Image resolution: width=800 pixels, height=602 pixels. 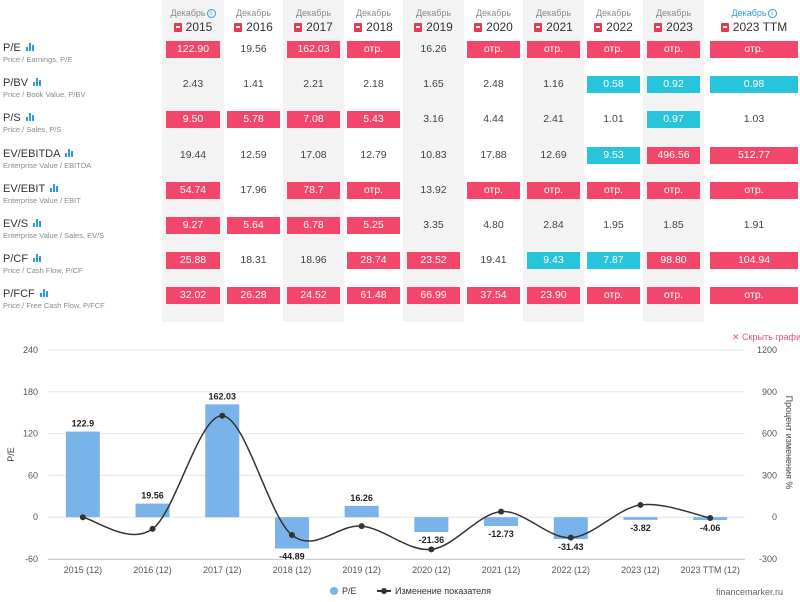 I want to click on metric-name-text: P/FCF, so click(x=19, y=294).